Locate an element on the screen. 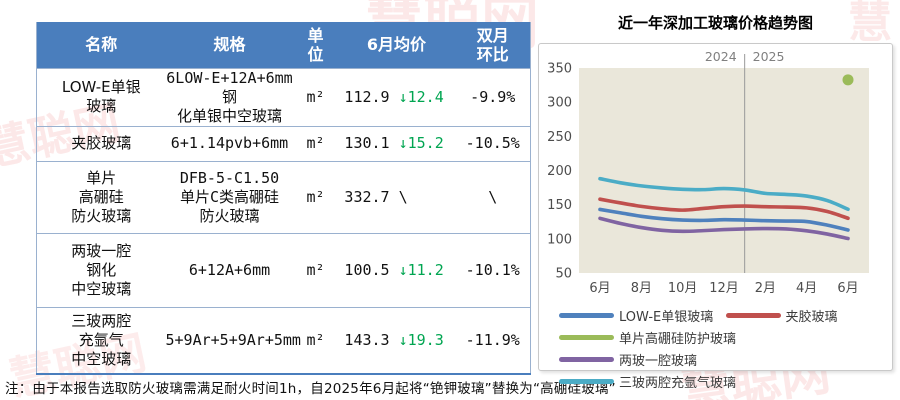 The image size is (900, 400). svg-text: 10月 is located at coordinates (683, 288).